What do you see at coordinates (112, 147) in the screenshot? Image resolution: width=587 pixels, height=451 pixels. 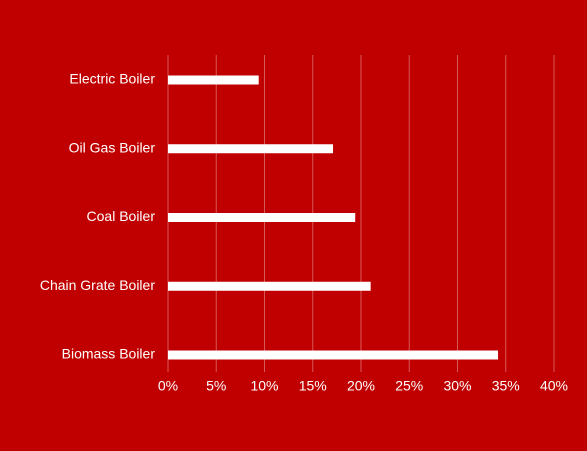 I see `y-tick-label: Oil Gas Boiler` at bounding box center [112, 147].